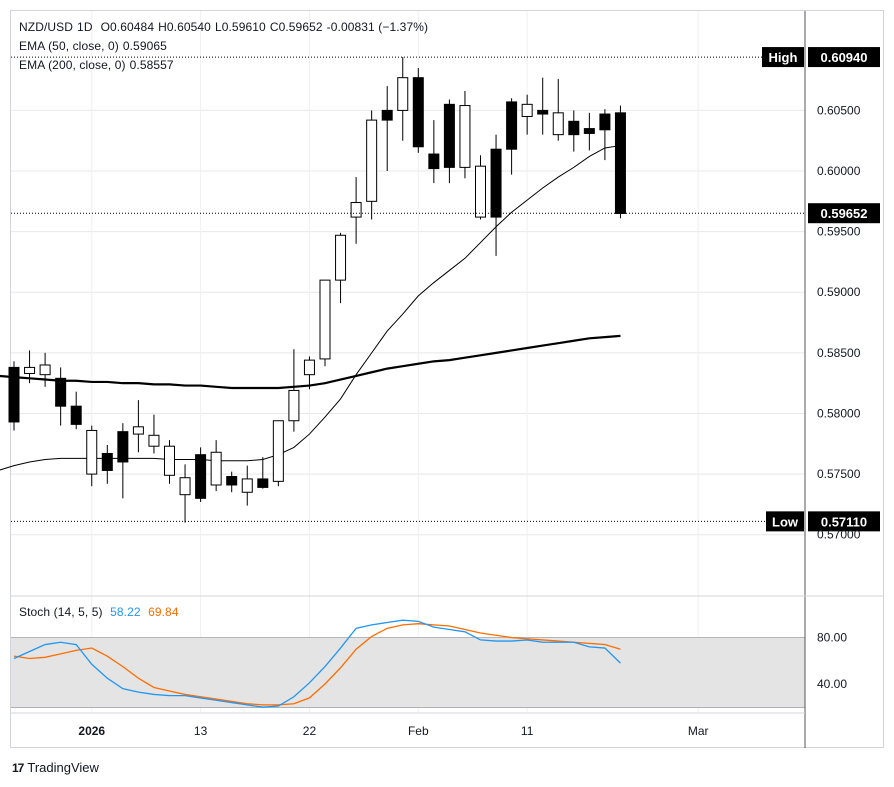  What do you see at coordinates (844, 57) in the screenshot?
I see `high-value: 0.60940` at bounding box center [844, 57].